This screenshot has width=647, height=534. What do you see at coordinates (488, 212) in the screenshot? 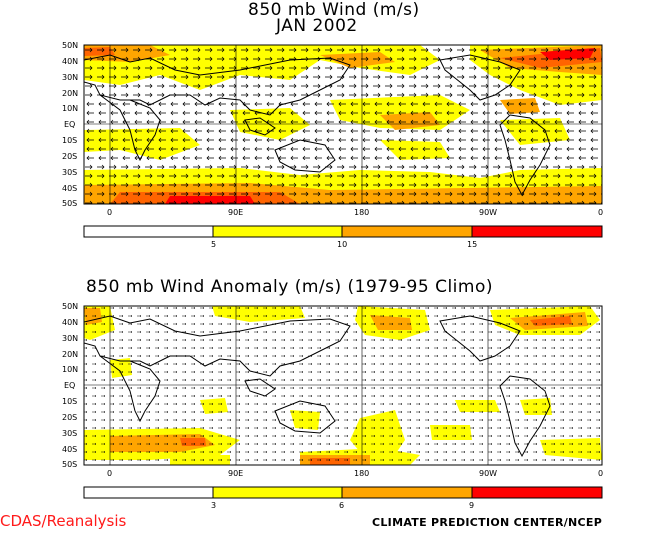
I see `panel1-lon-label: 90W` at bounding box center [488, 212].